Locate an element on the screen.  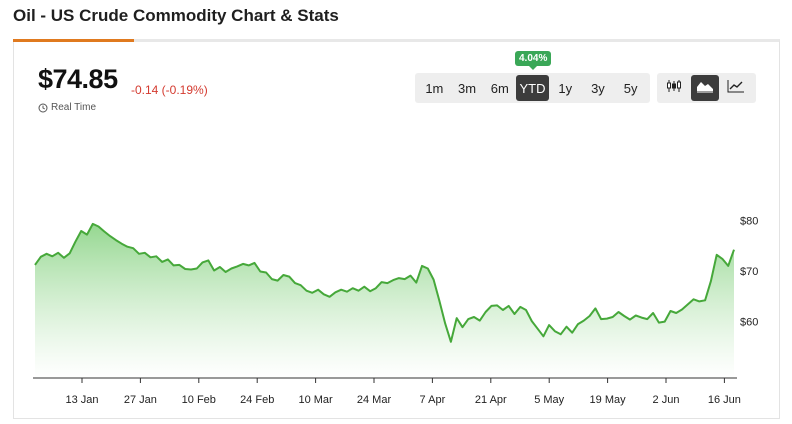
line-chart-icon is located at coordinates (736, 88).